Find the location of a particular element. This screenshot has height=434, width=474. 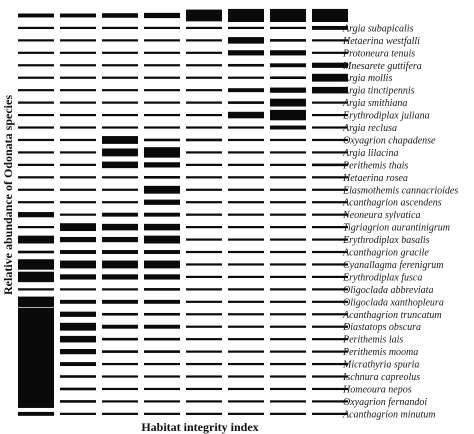

species-label: Perithemis thais is located at coordinates (375, 165).